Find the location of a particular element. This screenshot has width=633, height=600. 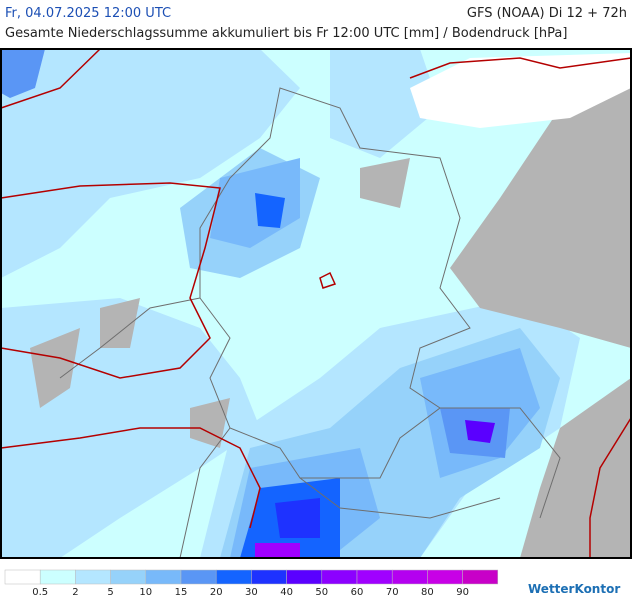

legend-label: 30 is located at coordinates (251, 592).